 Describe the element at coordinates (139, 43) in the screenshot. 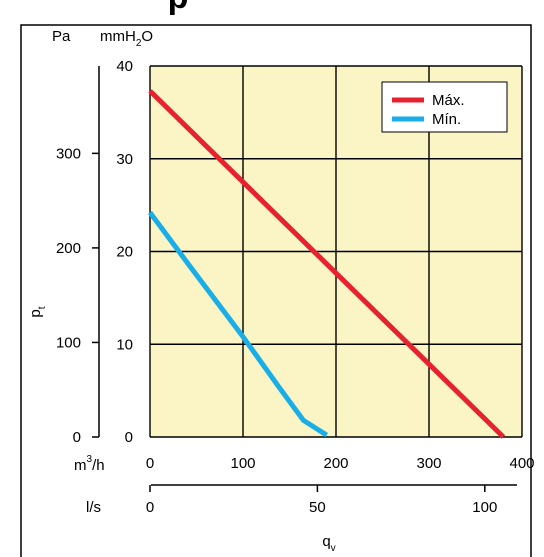

I see `mmh2o-unit-sub: 2` at that location.